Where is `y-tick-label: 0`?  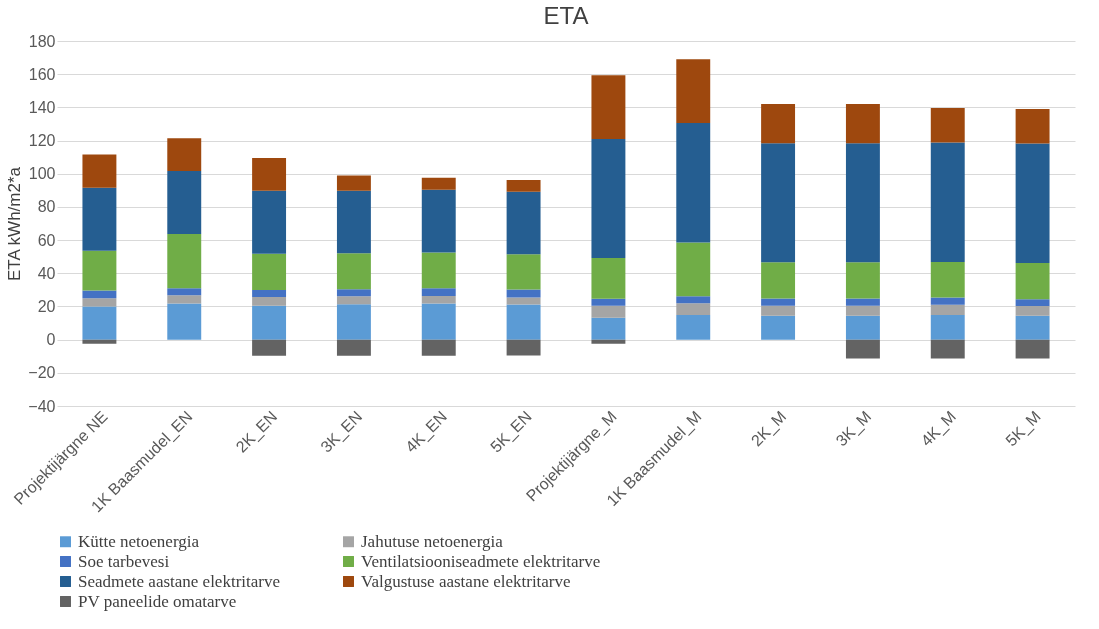
y-tick-label: 0 is located at coordinates (51, 340).